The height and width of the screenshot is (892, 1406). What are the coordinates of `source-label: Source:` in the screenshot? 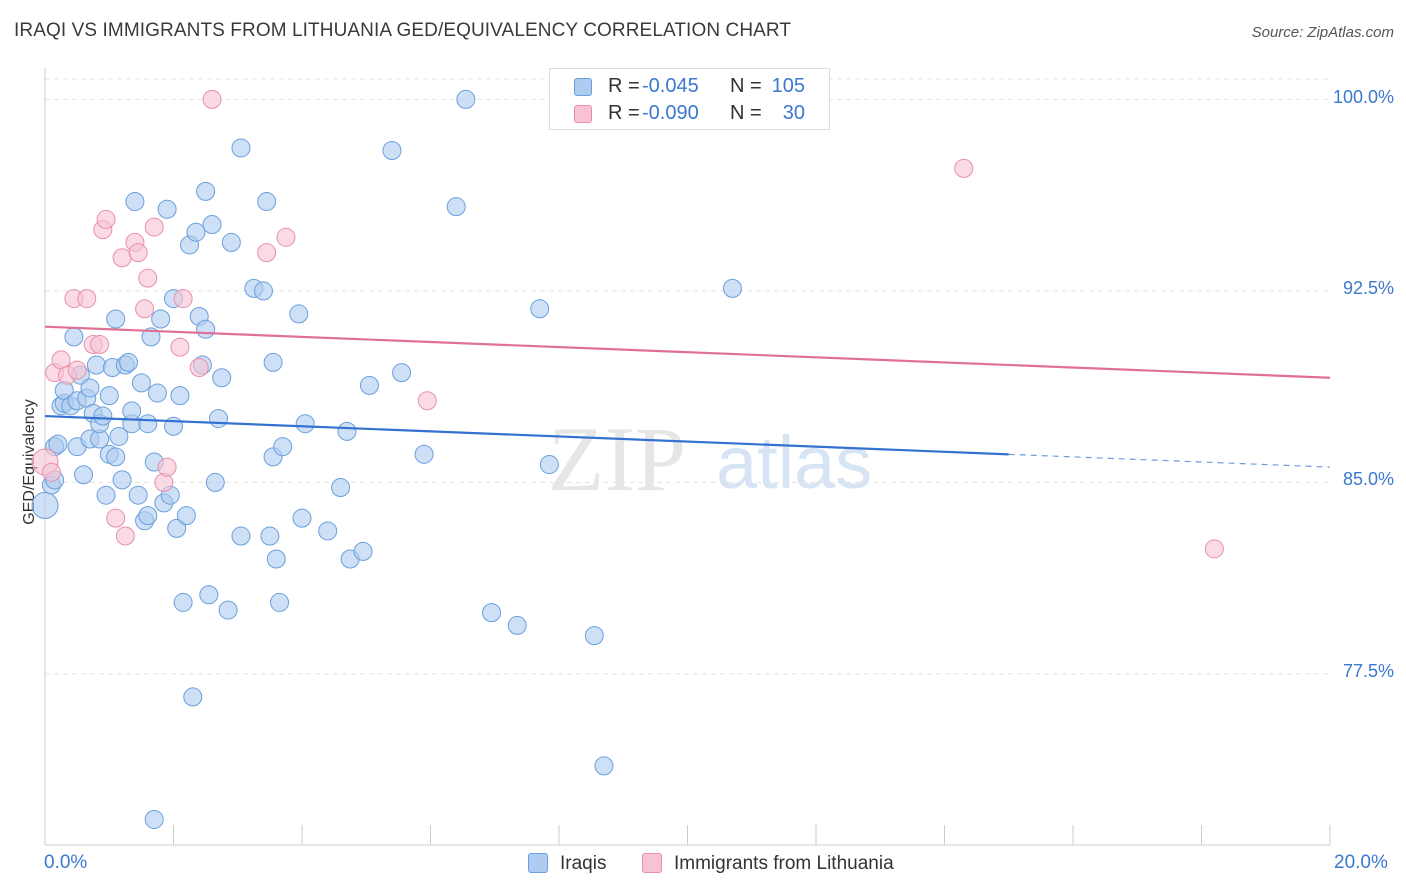 It's located at (1277, 32).